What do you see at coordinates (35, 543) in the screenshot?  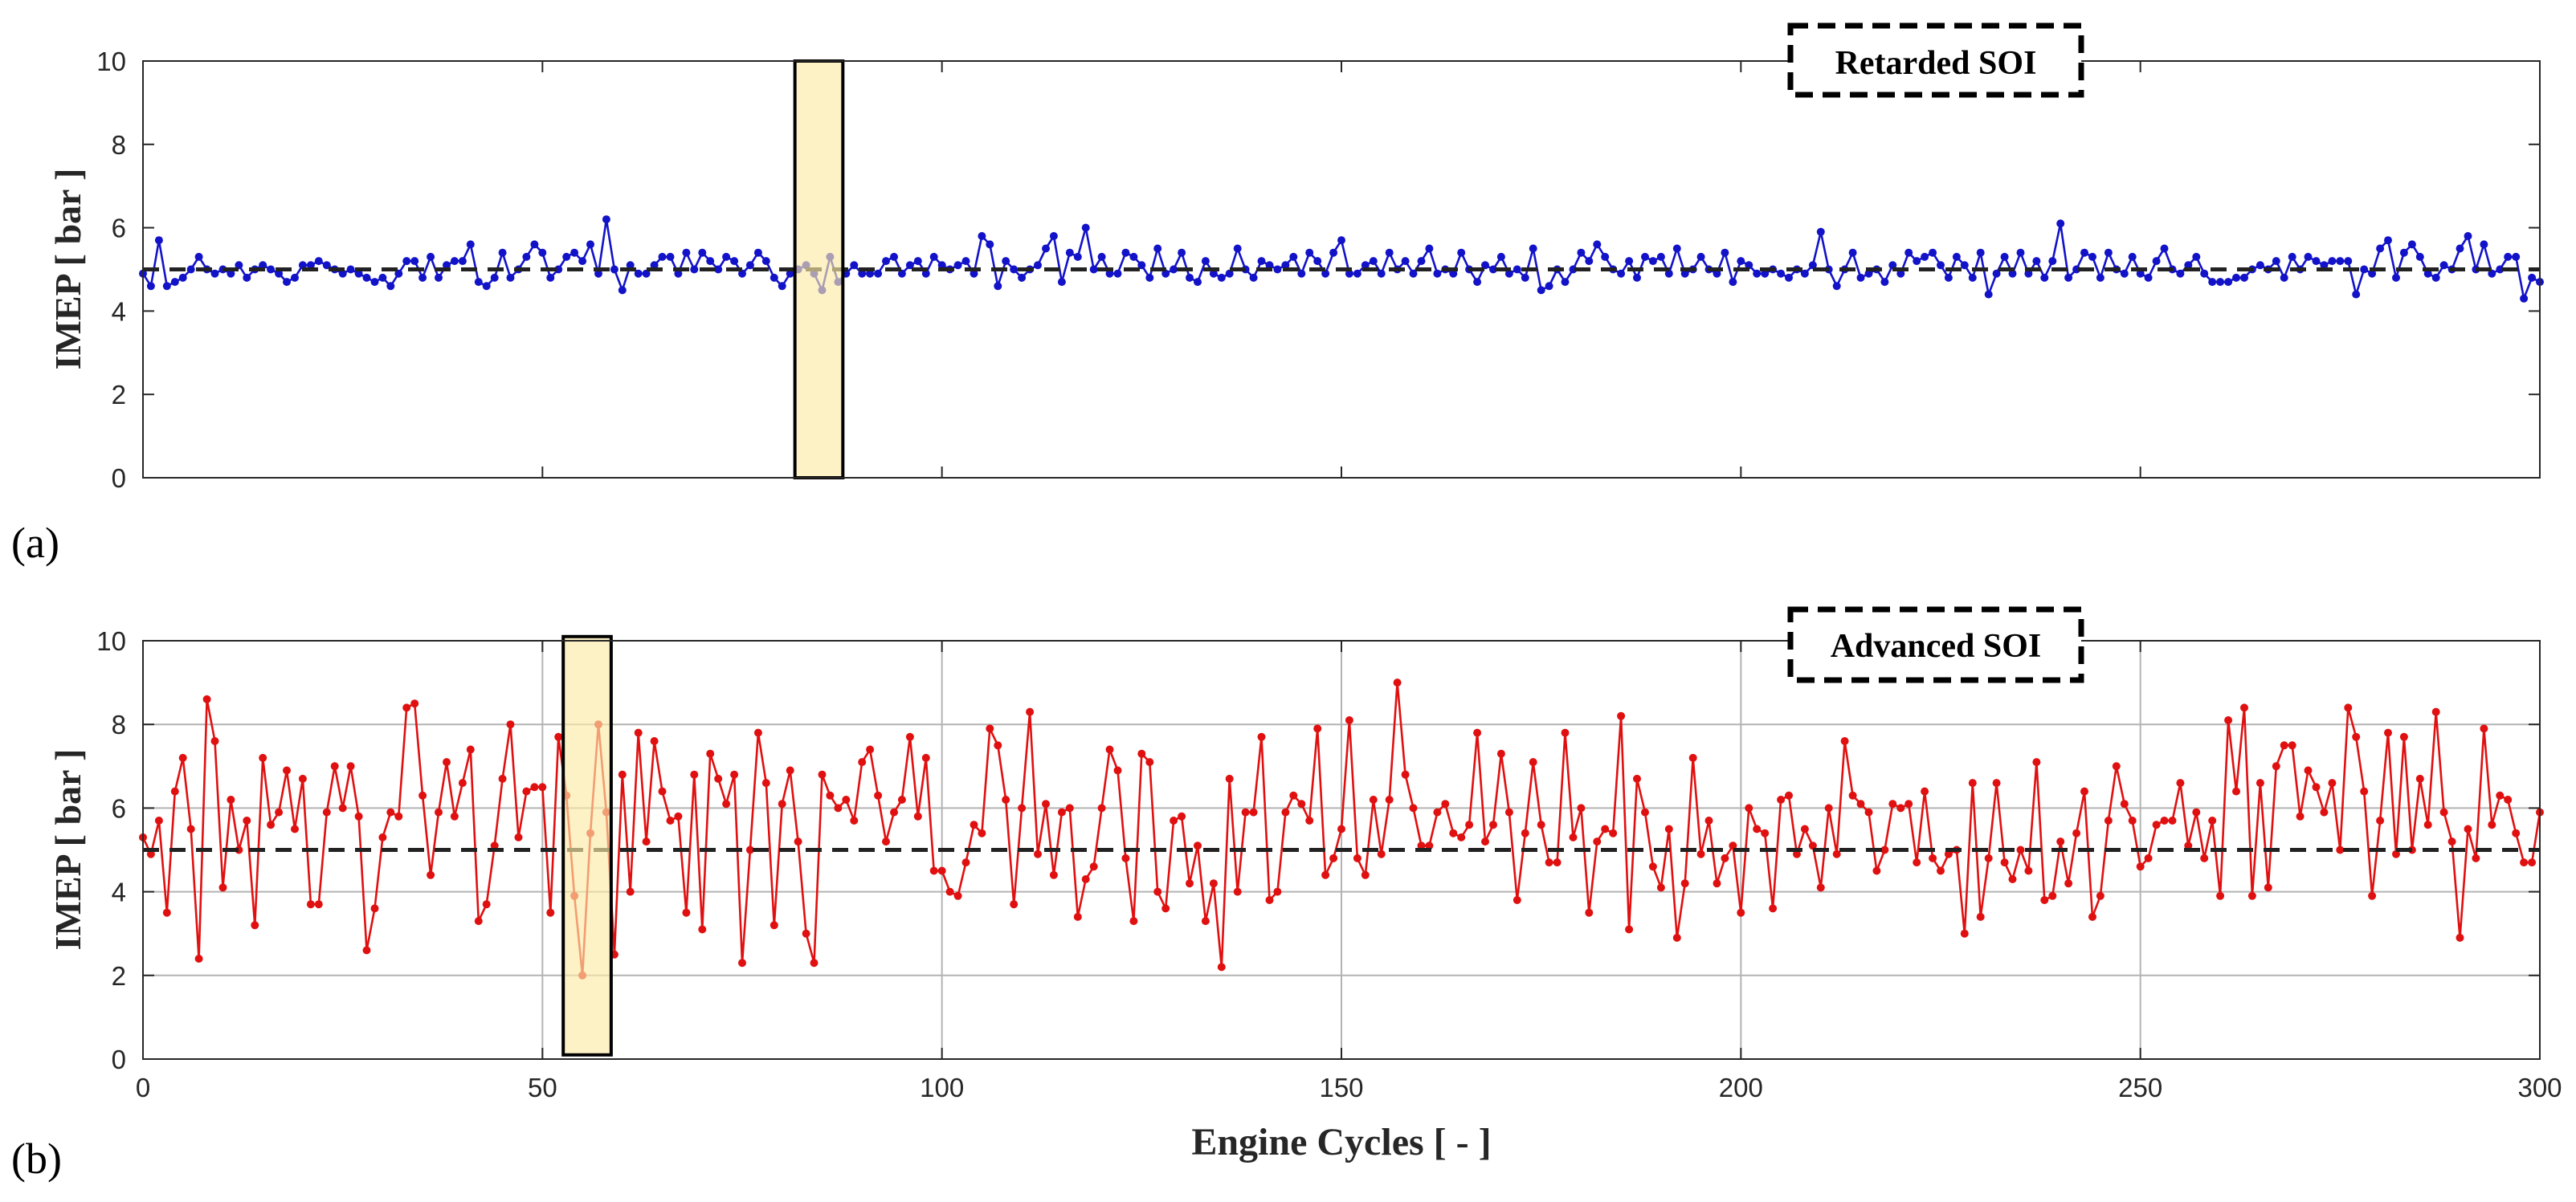 I see `panel-a-tag: (a)` at bounding box center [35, 543].